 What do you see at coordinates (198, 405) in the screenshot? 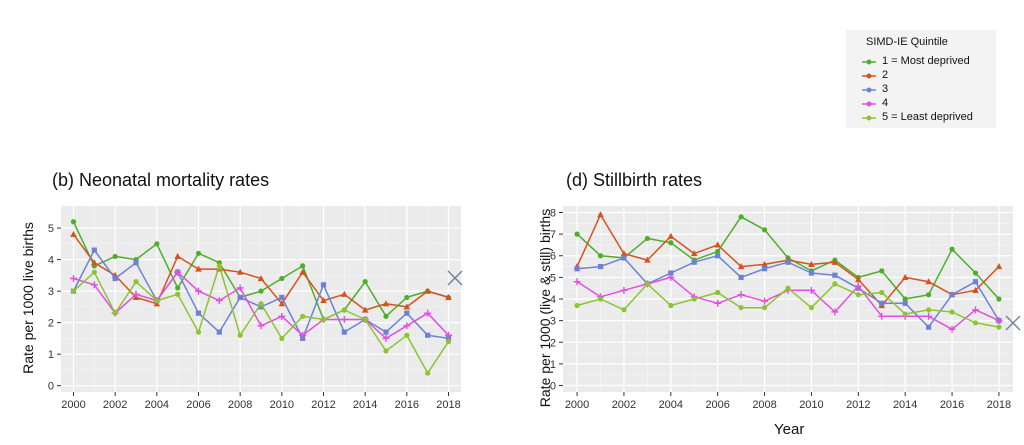
I see `x-tick-label: 2006` at bounding box center [198, 405].